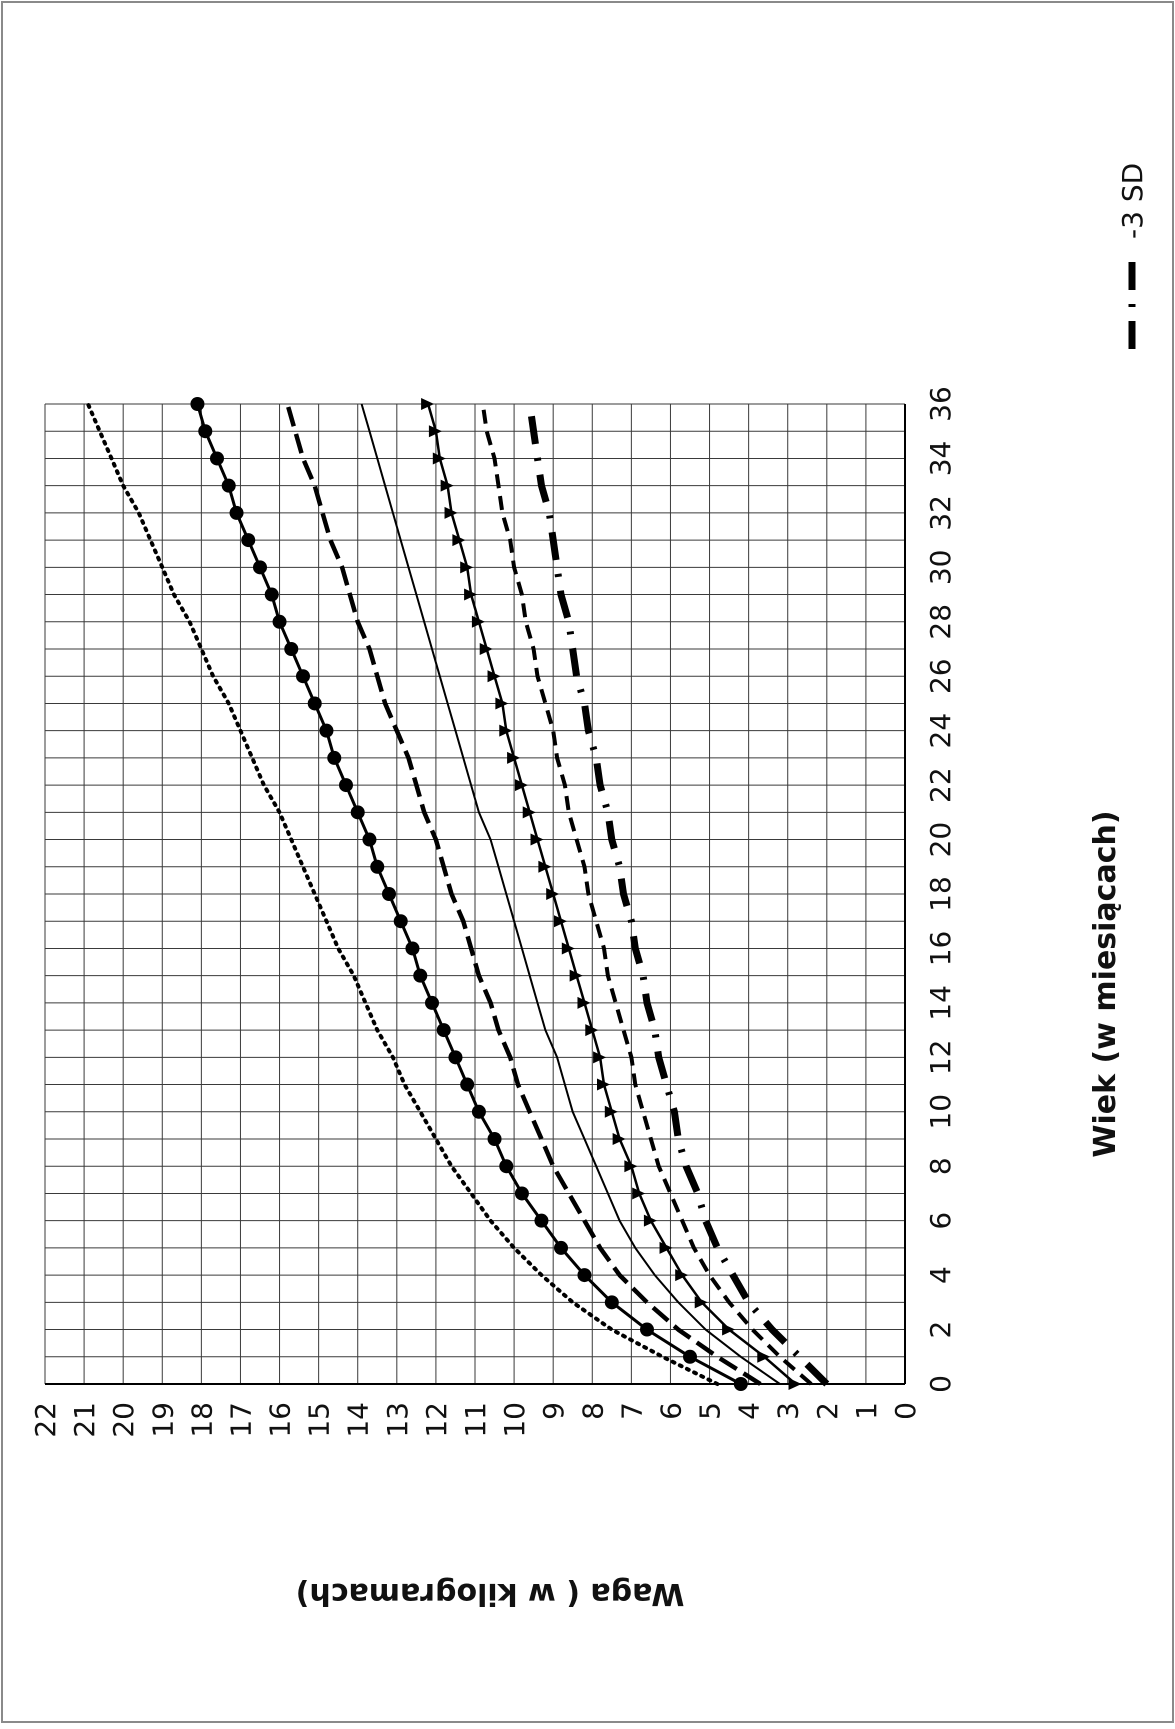 Image resolution: width=1175 pixels, height=1729 pixels. I want to click on y-tick-label: 11, so click(475, 1420).